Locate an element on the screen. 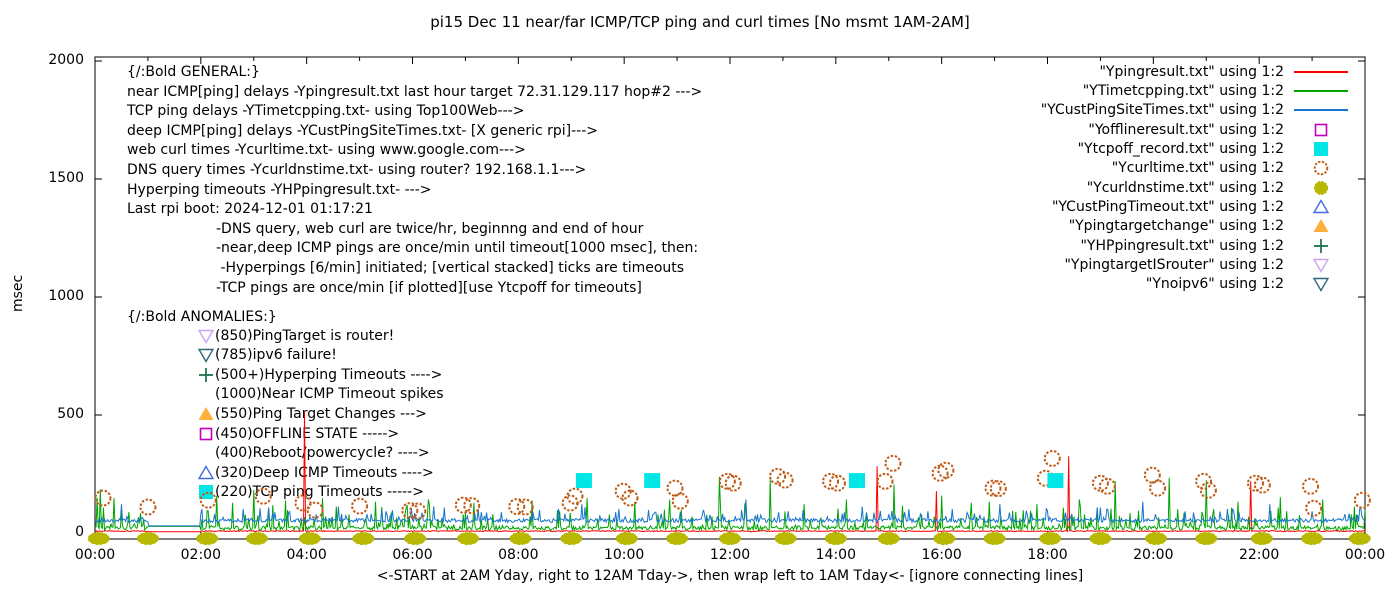 The image size is (1400, 600). legend-label: "Ycurldnstime.txt" using 1:2 is located at coordinates (1185, 187).